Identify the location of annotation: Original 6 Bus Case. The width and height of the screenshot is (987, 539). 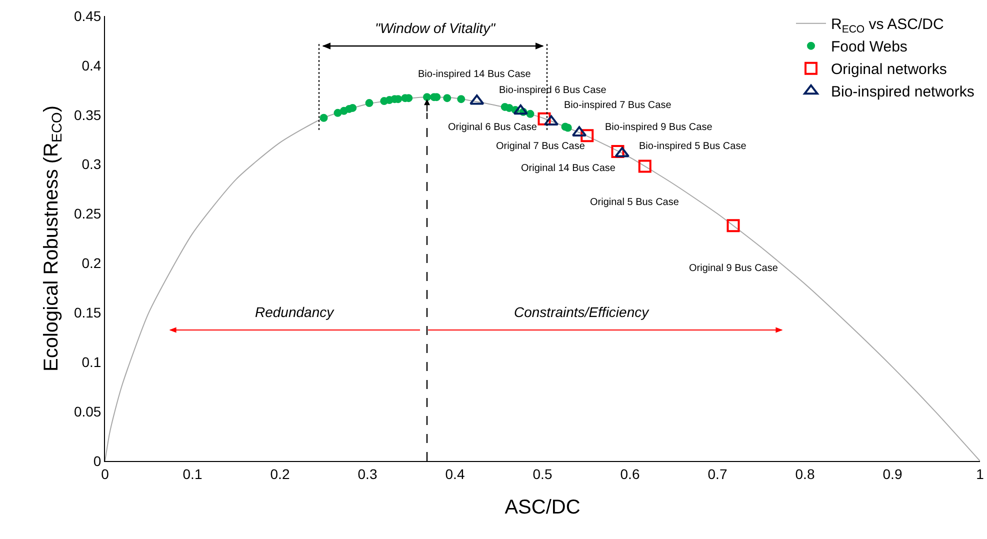
(493, 127).